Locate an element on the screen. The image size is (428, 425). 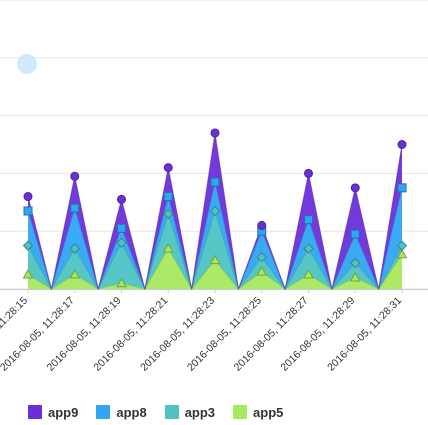
hover-indicator-dot is located at coordinates (27, 64).